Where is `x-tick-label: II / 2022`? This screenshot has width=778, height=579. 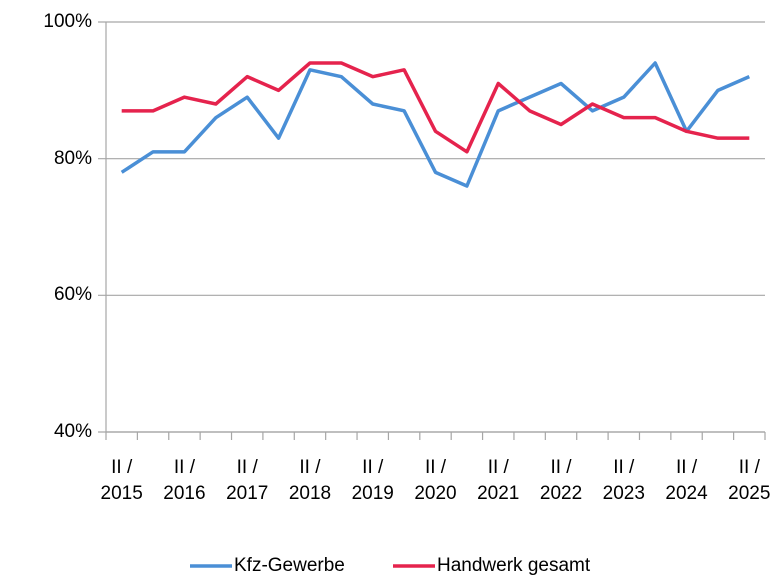 x-tick-label: II / 2022 is located at coordinates (561, 480).